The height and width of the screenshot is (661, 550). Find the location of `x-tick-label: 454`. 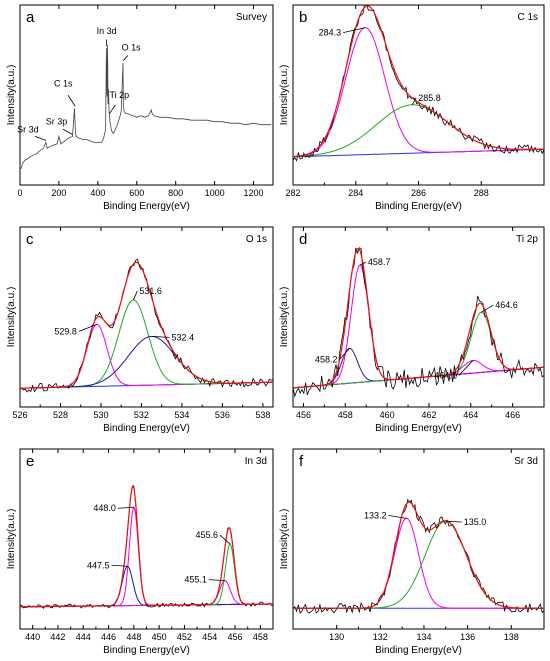

x-tick-label: 454 is located at coordinates (209, 637).